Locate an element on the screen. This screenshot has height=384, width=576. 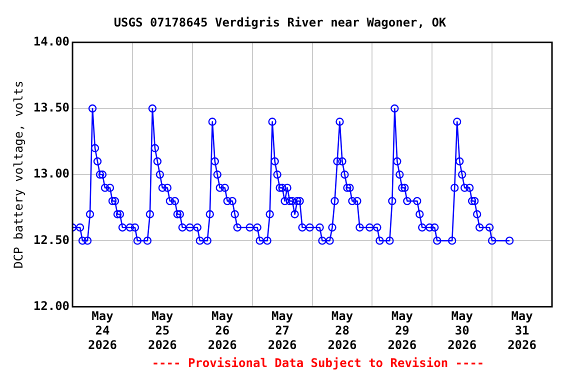
y-axis-title: DCP battery voltage, volts is located at coordinates (18, 174).